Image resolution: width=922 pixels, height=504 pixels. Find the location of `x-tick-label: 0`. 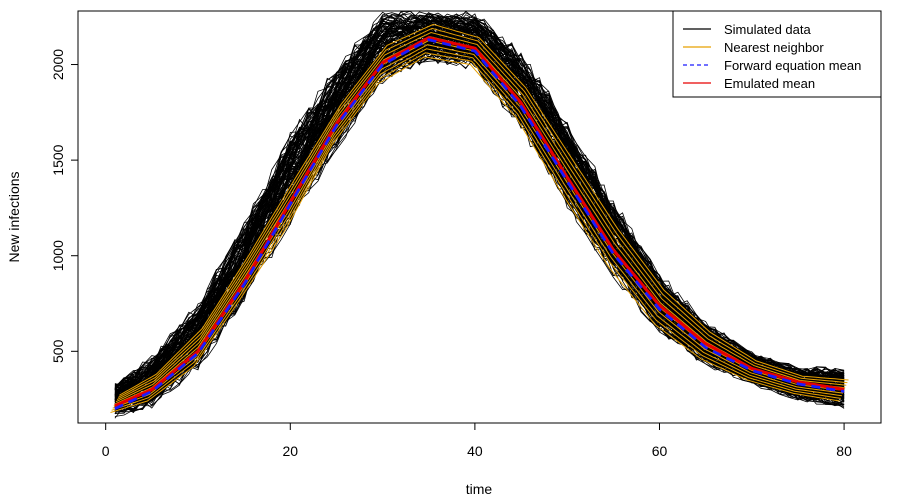

x-tick-label: 0 is located at coordinates (106, 451).